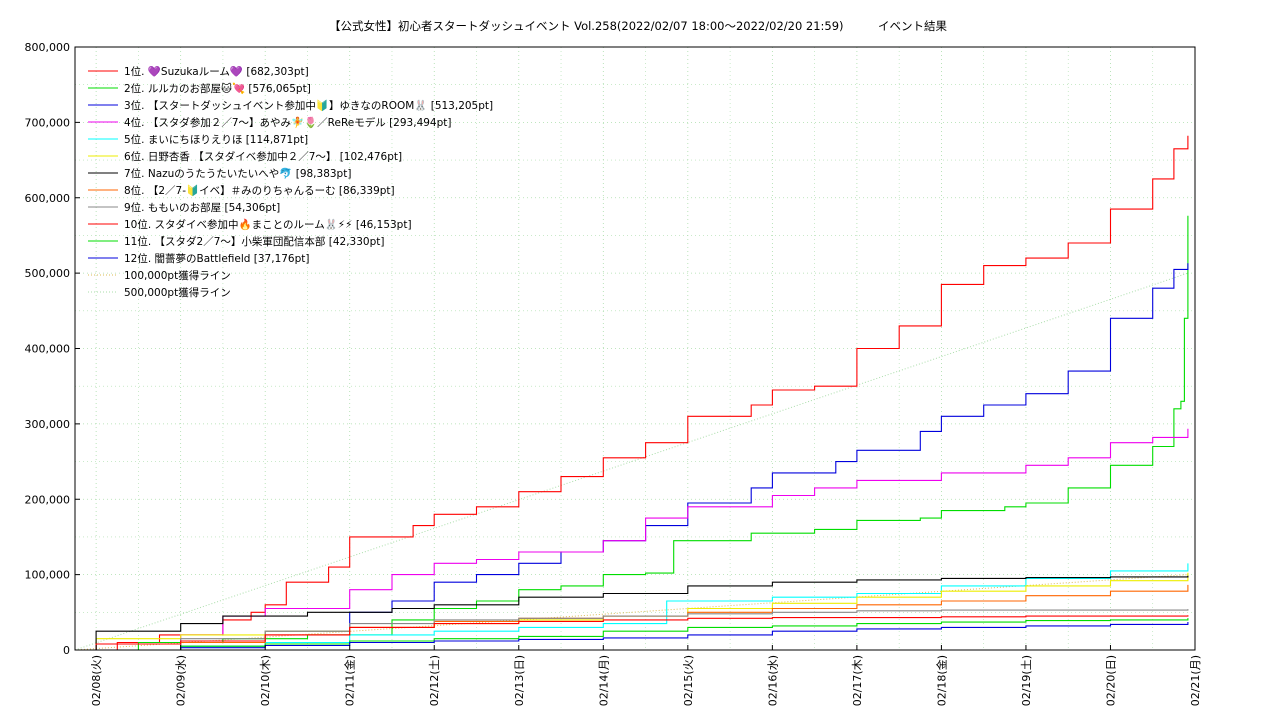  What do you see at coordinates (857, 680) in the screenshot?
I see `x-tick-label: 02/17(木)` at bounding box center [857, 680].